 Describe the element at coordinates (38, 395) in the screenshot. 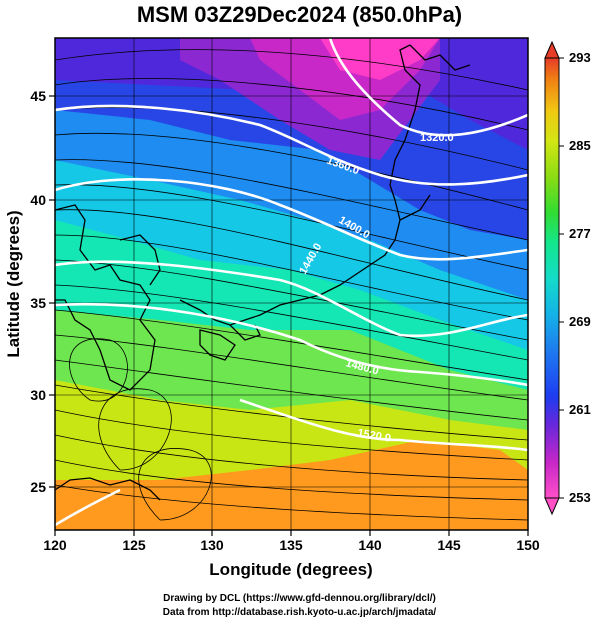

I see `y-tick-label: 30` at that location.